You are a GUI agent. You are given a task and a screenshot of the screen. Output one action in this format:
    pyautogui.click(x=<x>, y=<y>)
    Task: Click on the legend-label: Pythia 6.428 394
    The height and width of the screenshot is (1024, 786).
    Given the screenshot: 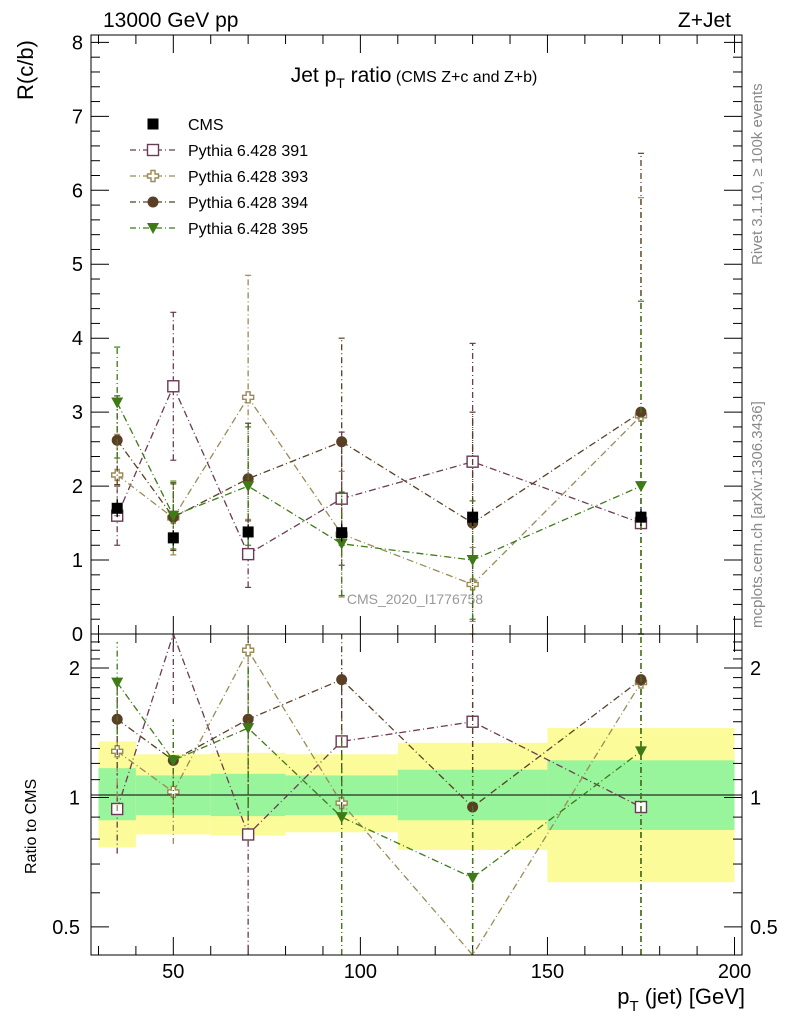 What is the action you would take?
    pyautogui.click(x=248, y=203)
    